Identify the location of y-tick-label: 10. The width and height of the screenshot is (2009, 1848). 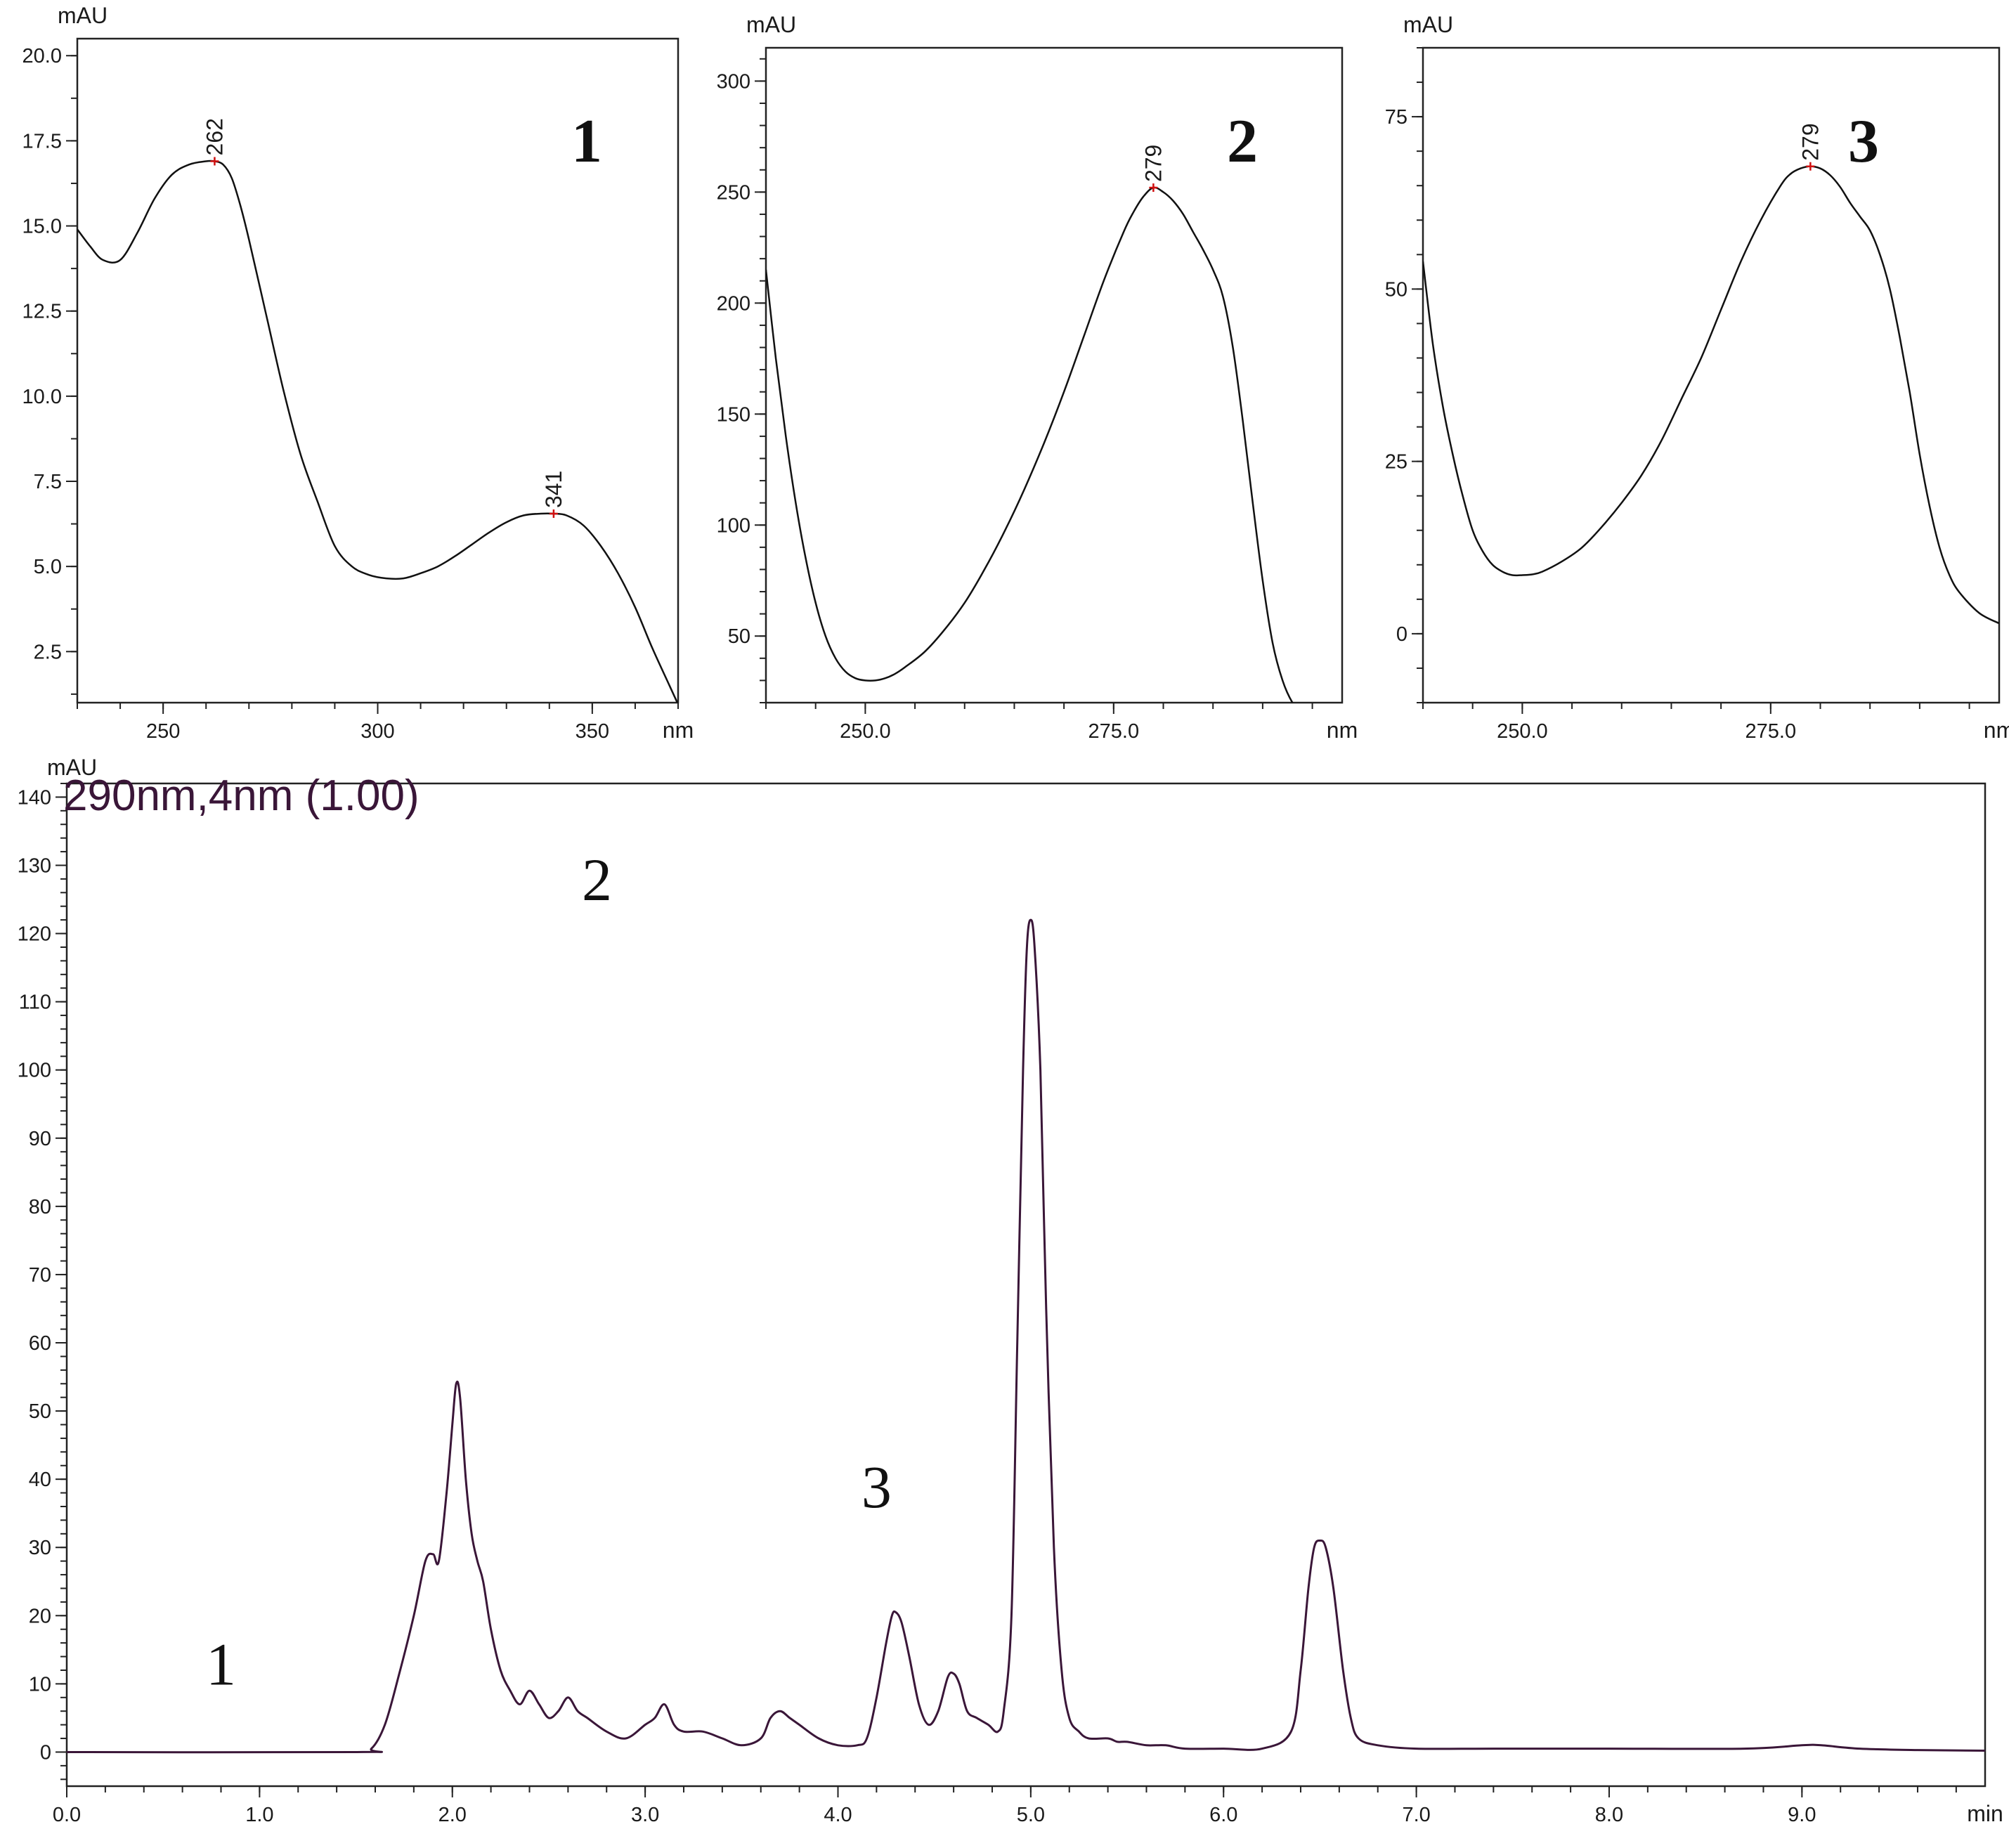
(40, 1684).